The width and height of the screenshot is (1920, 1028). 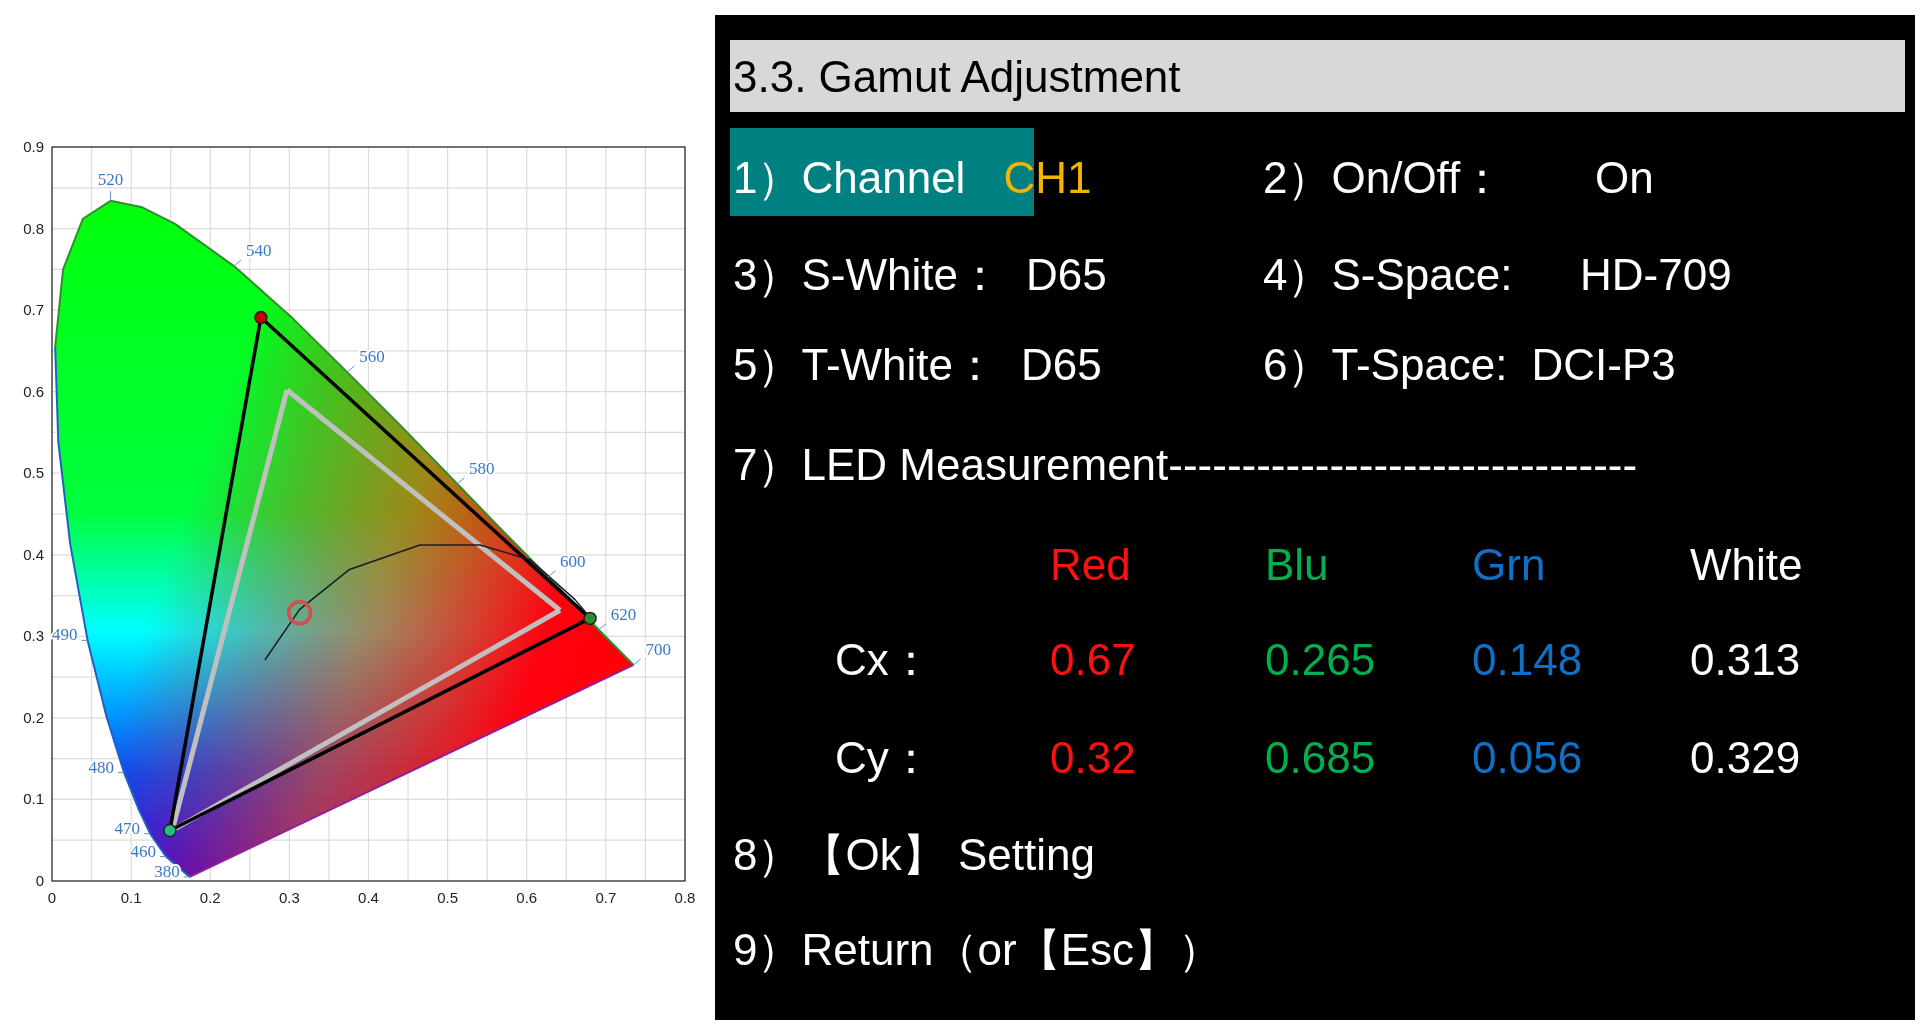 I want to click on text: 3.3. Gamut Adjustment, so click(x=957, y=76).